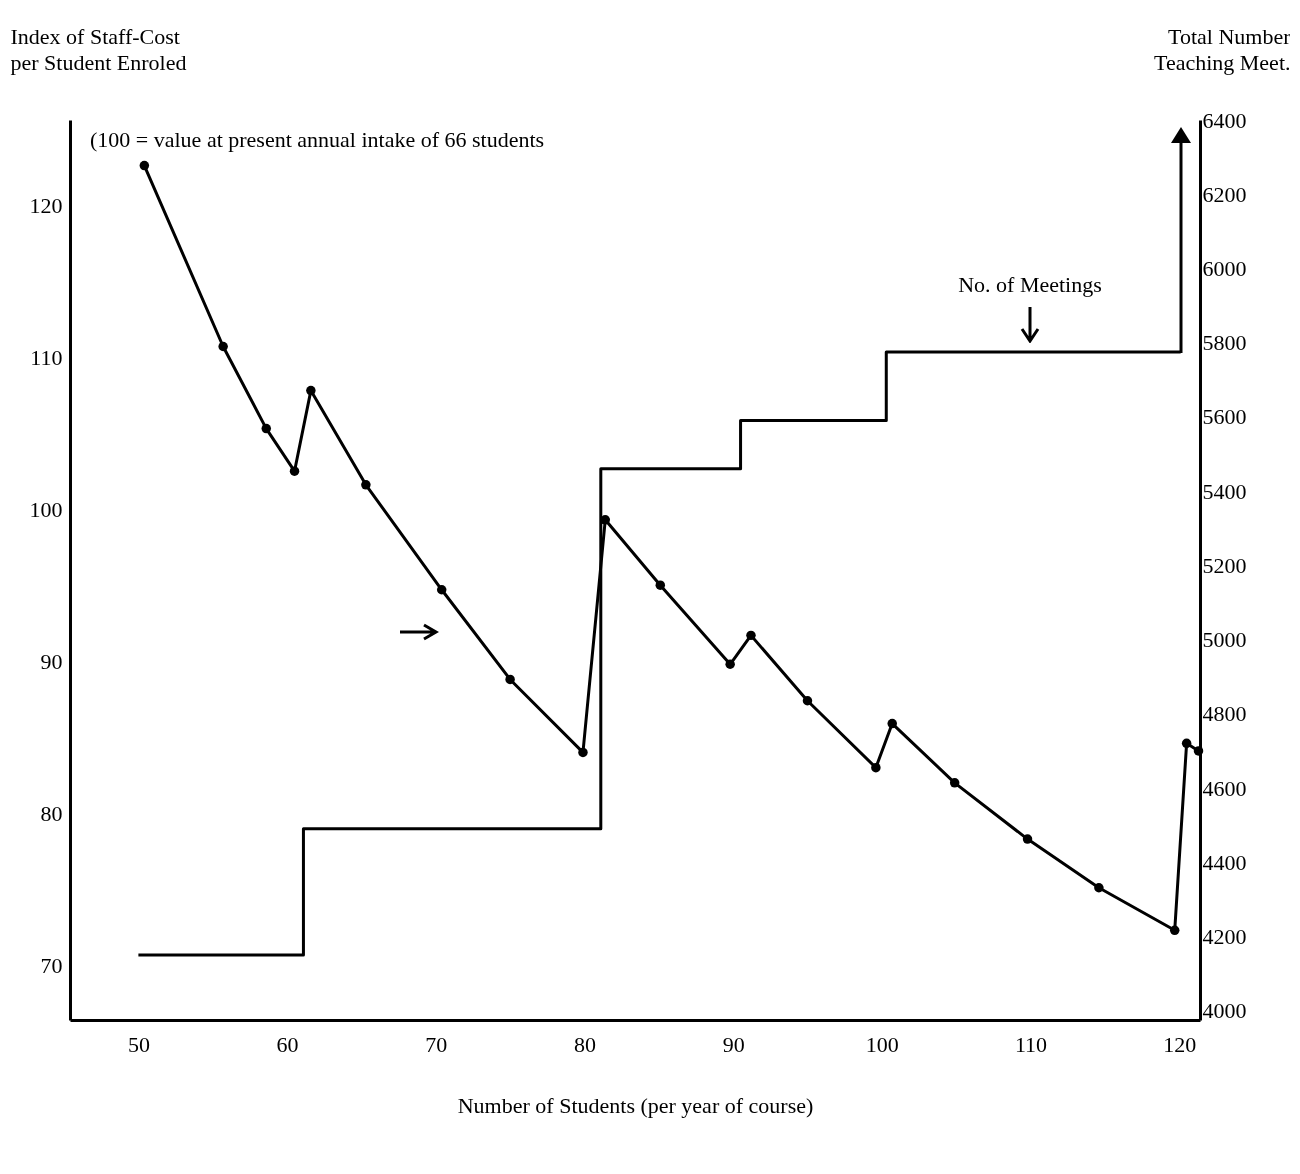  What do you see at coordinates (1031, 1044) in the screenshot?
I see `x-tick-label: 110` at bounding box center [1031, 1044].